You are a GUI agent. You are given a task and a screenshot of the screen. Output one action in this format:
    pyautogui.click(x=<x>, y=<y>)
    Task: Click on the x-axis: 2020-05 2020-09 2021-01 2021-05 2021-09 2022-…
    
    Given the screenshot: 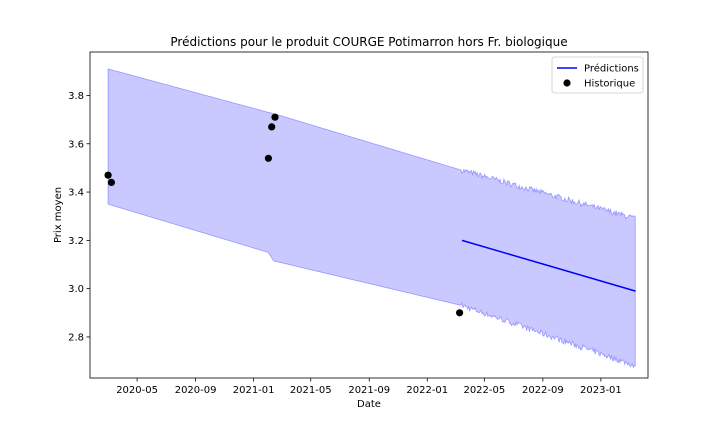 What is the action you would take?
    pyautogui.click(x=369, y=387)
    